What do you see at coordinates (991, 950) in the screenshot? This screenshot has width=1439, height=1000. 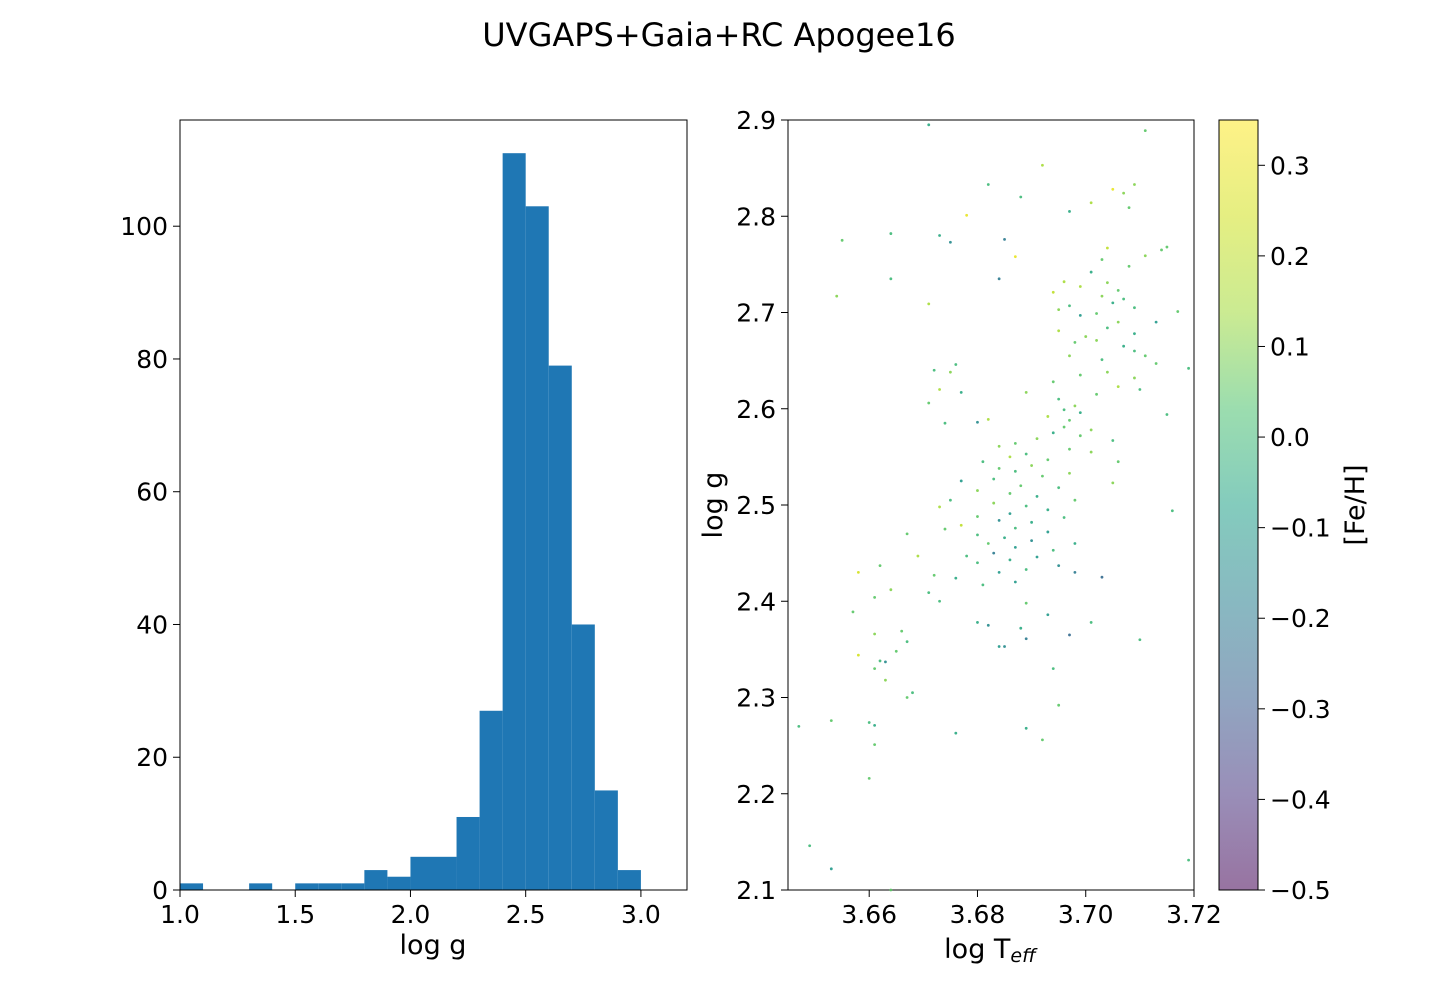 I see `scatter-x-label: log Teff` at bounding box center [991, 950].